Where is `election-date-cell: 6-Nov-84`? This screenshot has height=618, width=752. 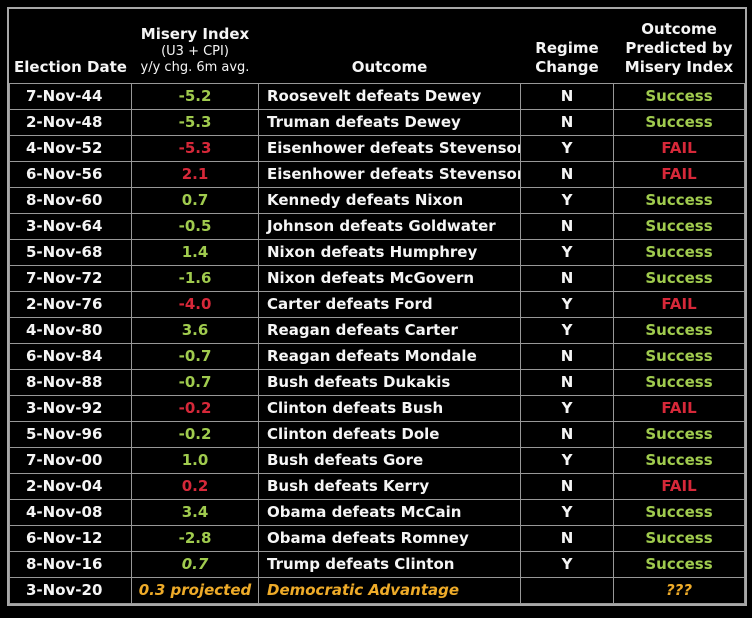 election-date-cell: 6-Nov-84 is located at coordinates (70, 356).